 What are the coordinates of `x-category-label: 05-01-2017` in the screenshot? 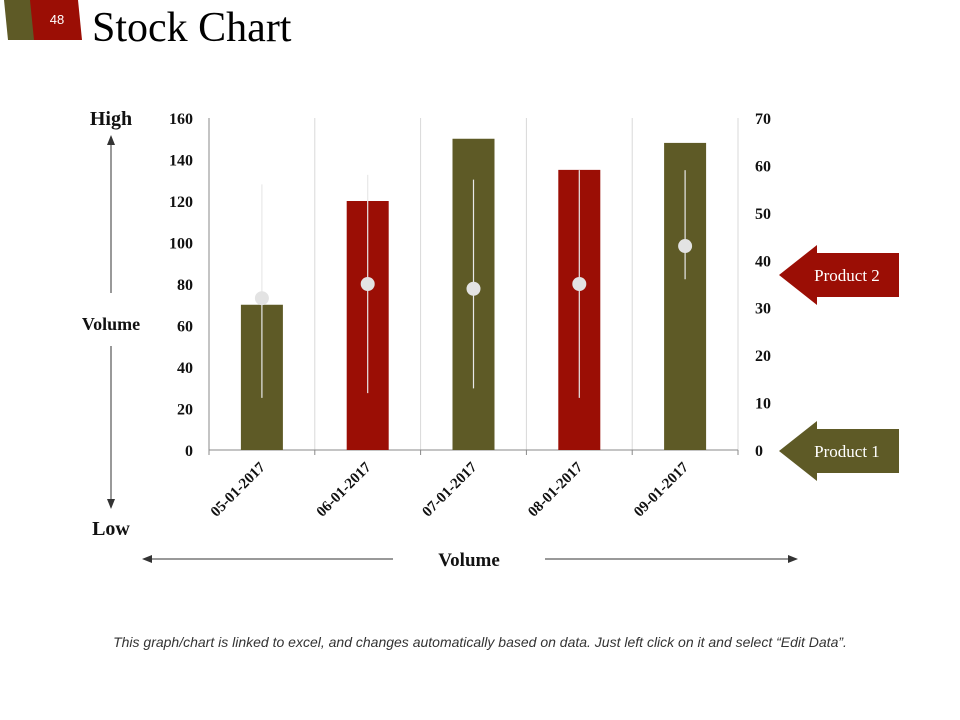 It's located at (238, 489).